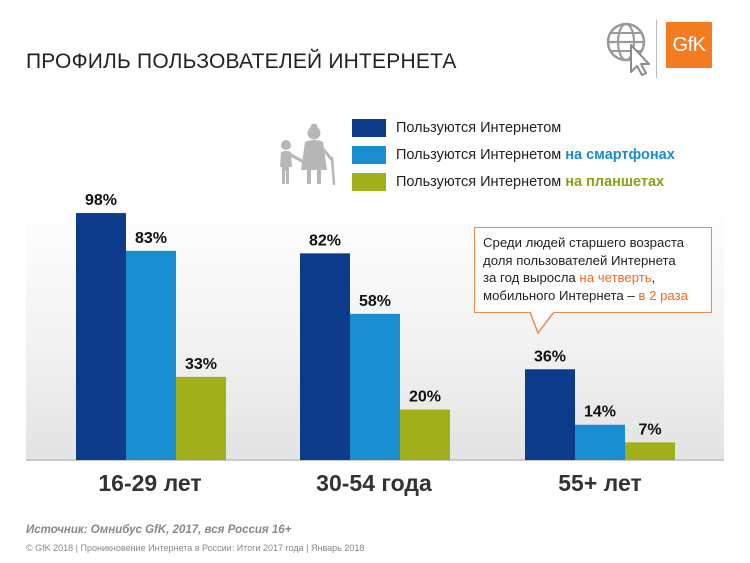 Image resolution: width=750 pixels, height=563 pixels. What do you see at coordinates (325, 240) in the screenshot?
I see `data-label-1-2: 82%` at bounding box center [325, 240].